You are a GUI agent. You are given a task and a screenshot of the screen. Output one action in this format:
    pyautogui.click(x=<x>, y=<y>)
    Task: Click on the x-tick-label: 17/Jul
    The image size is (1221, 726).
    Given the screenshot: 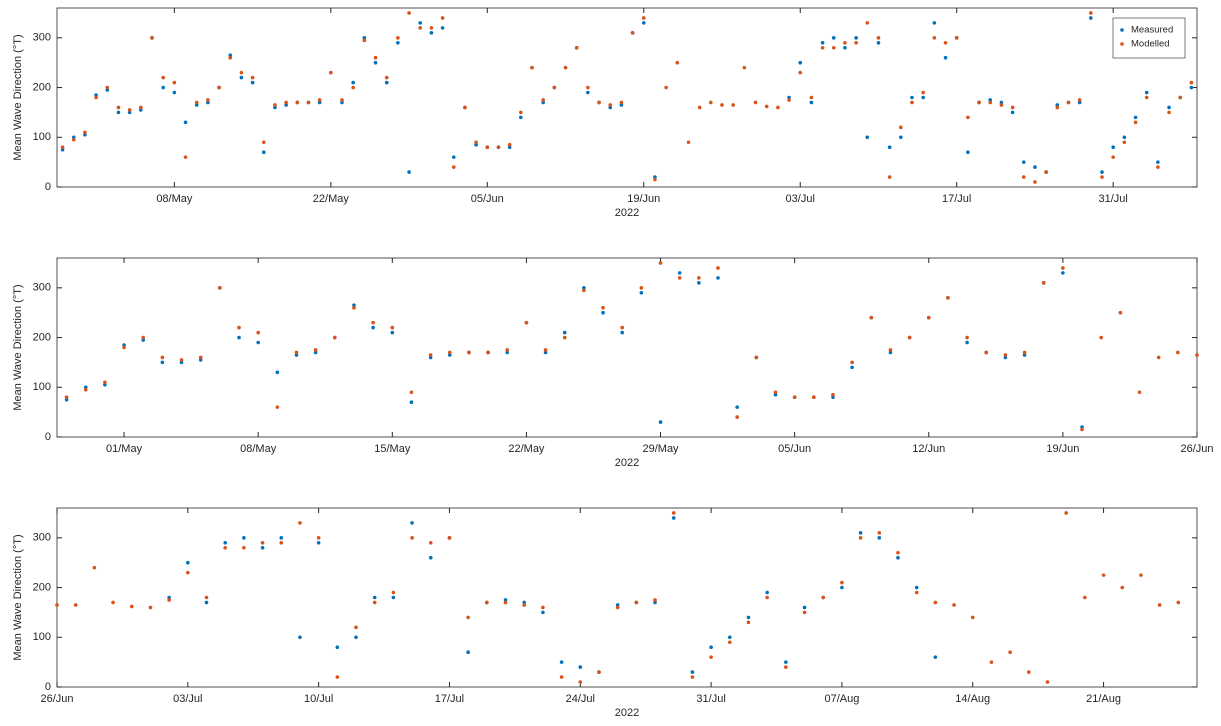 What is the action you would take?
    pyautogui.click(x=449, y=699)
    